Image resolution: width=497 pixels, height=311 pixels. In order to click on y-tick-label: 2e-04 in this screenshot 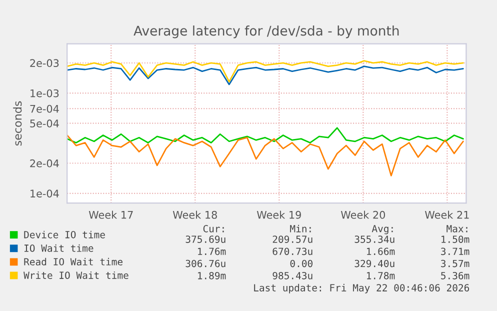, I will do `click(44, 163)`.